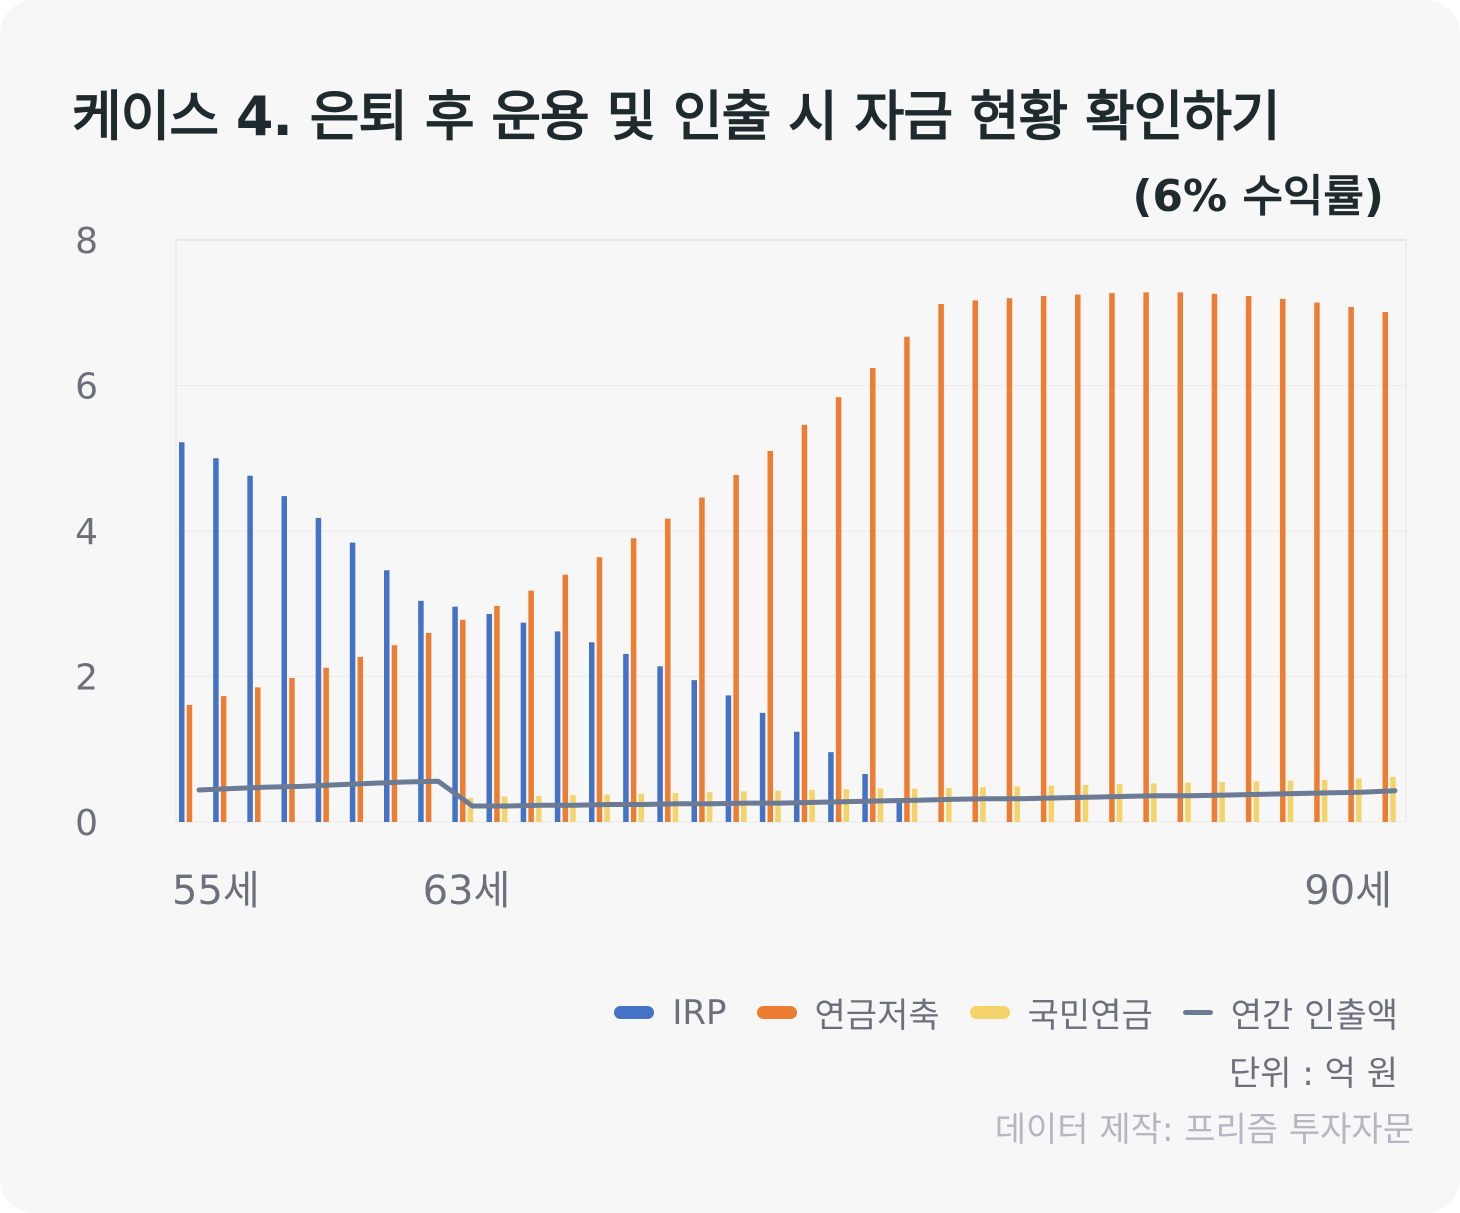 Image resolution: width=1460 pixels, height=1213 pixels. I want to click on chart-subtitle: (6% 수익률), so click(1258, 196).